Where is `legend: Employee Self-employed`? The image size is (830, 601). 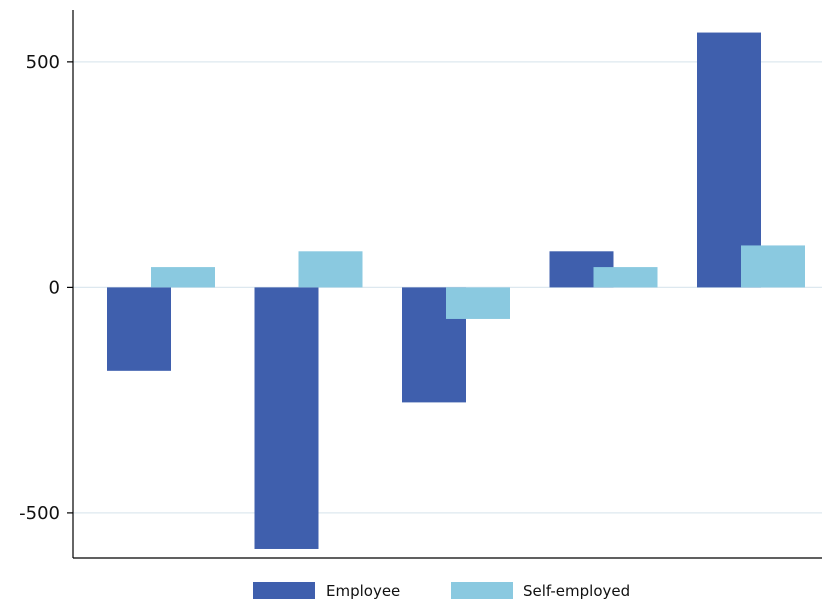 legend: Employee Self-employed is located at coordinates (441, 591).